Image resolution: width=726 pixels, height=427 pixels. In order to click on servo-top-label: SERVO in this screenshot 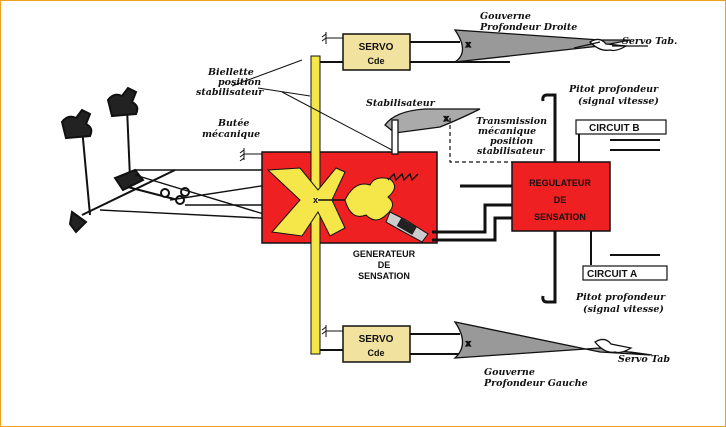, I will do `click(376, 47)`.